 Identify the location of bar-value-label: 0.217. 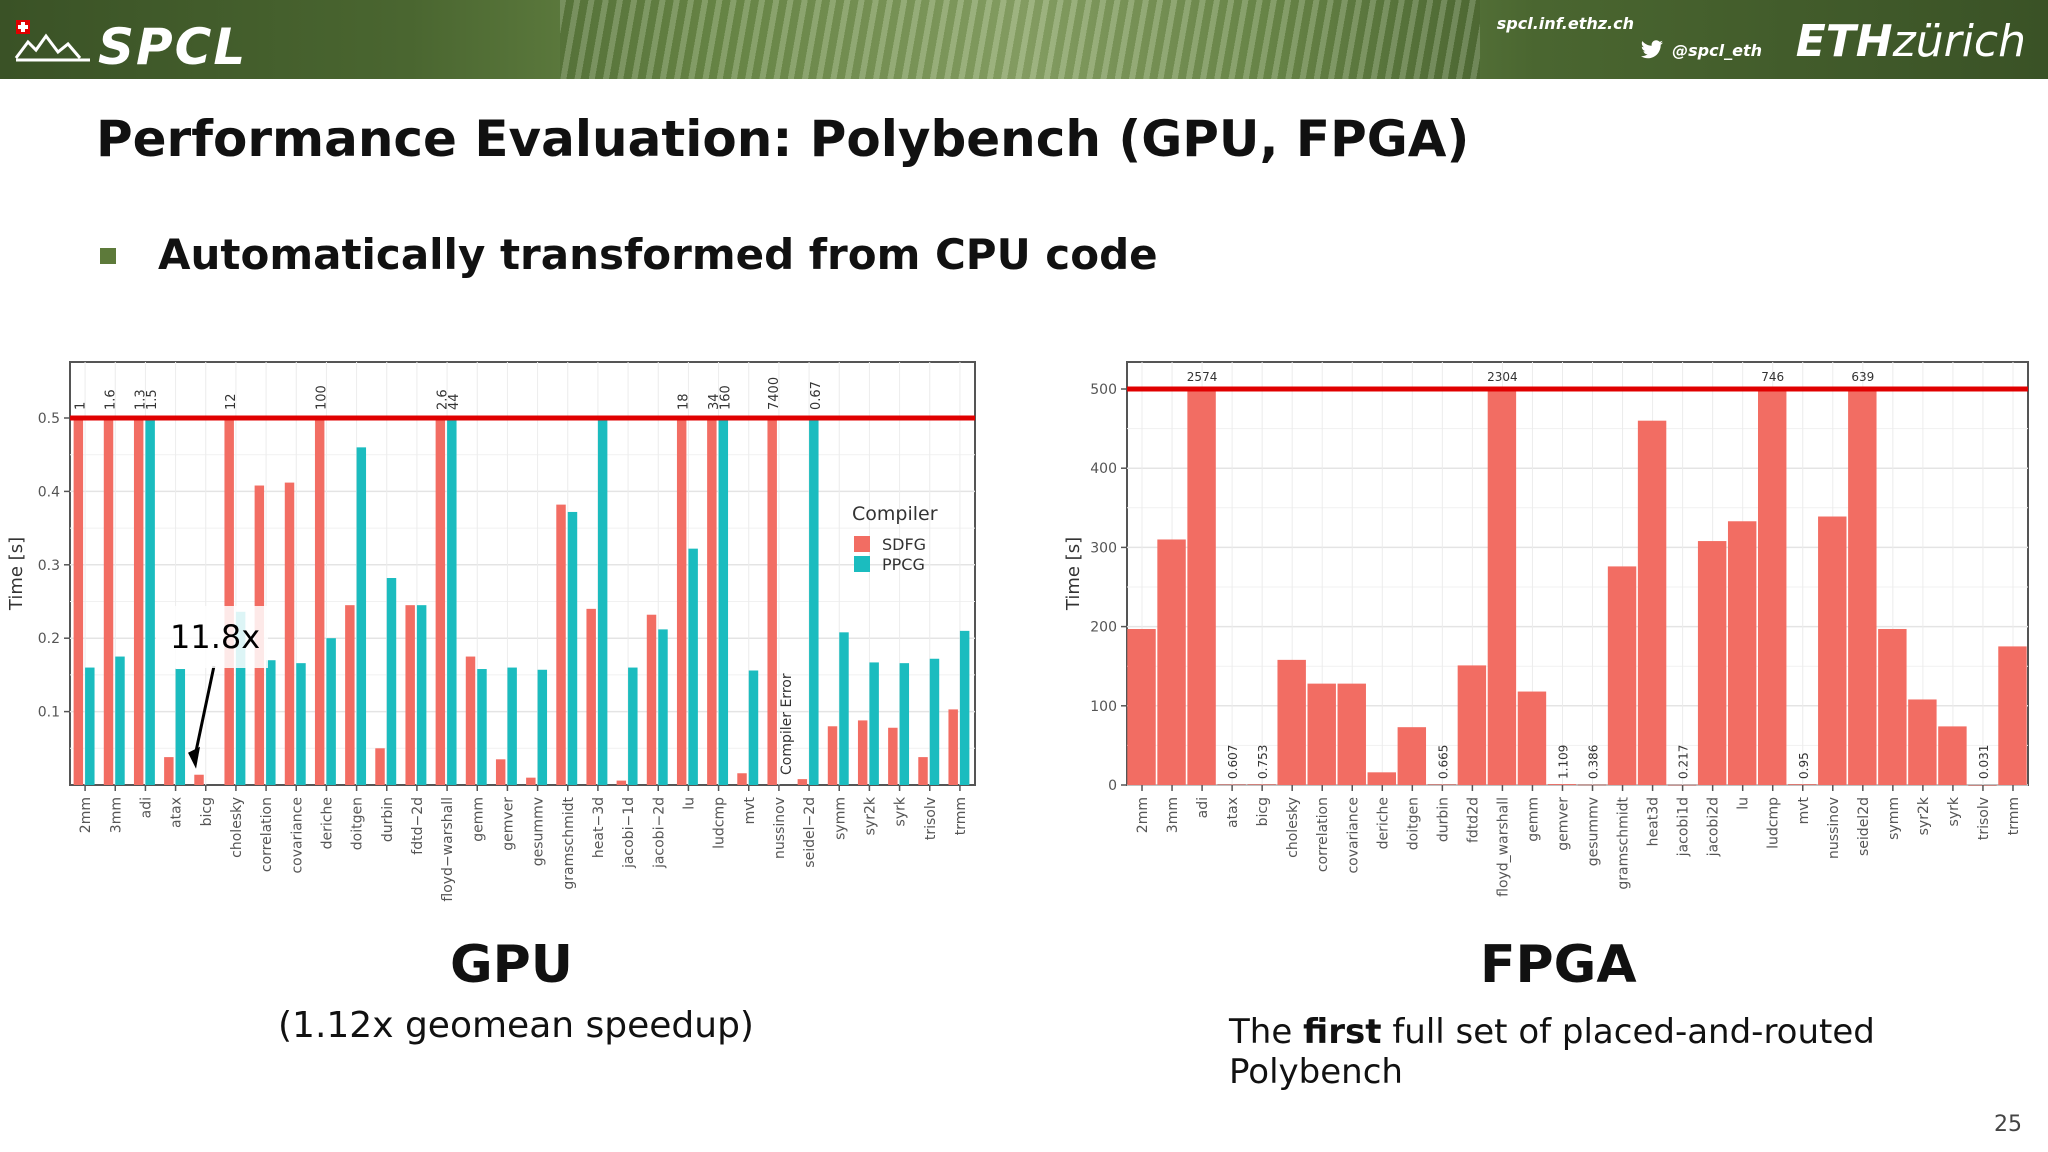
(1684, 762).